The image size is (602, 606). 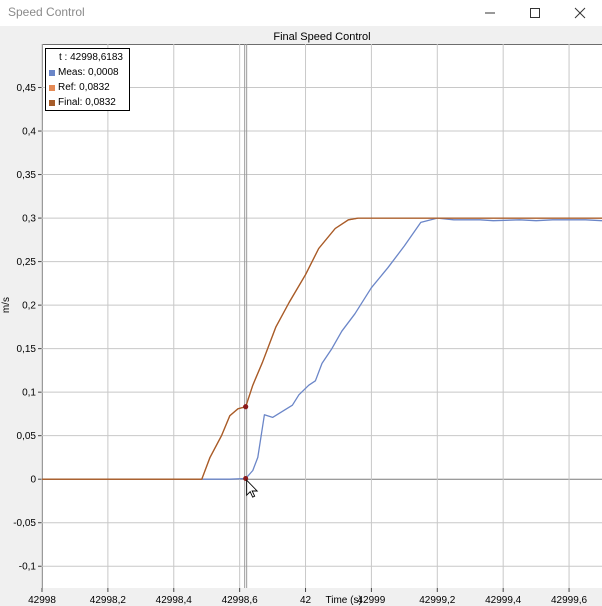 What do you see at coordinates (301, 13) in the screenshot?
I see `window-titlebar: Speed Control` at bounding box center [301, 13].